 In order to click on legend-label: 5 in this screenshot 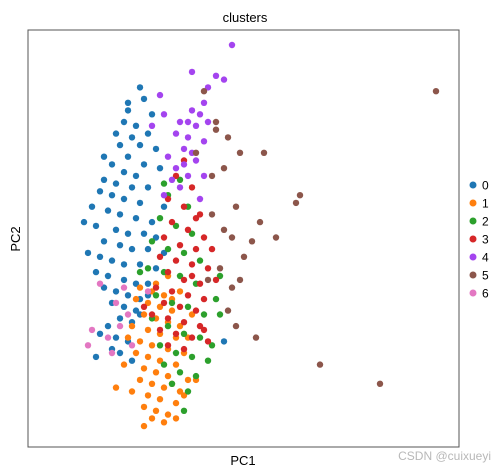, I will do `click(485, 276)`.